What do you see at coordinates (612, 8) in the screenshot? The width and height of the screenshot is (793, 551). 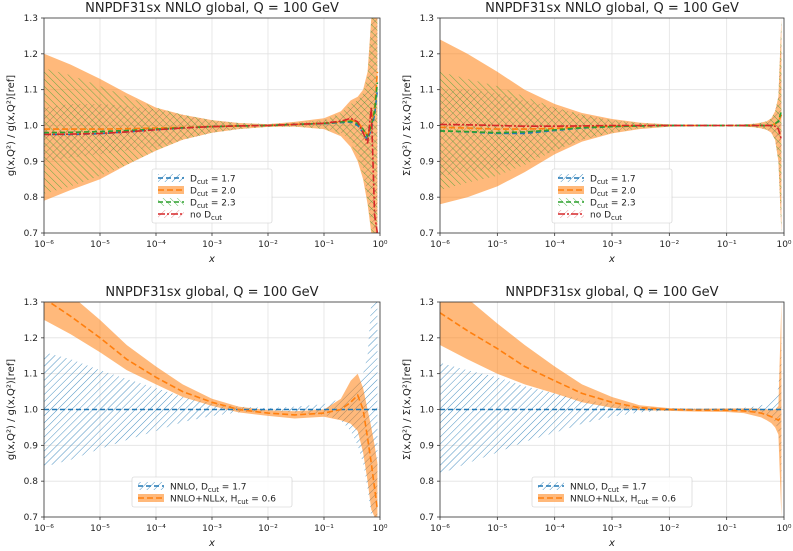 I see `chart-title: NNPDF31sx NNLO global, Q = 100 GeV` at bounding box center [612, 8].